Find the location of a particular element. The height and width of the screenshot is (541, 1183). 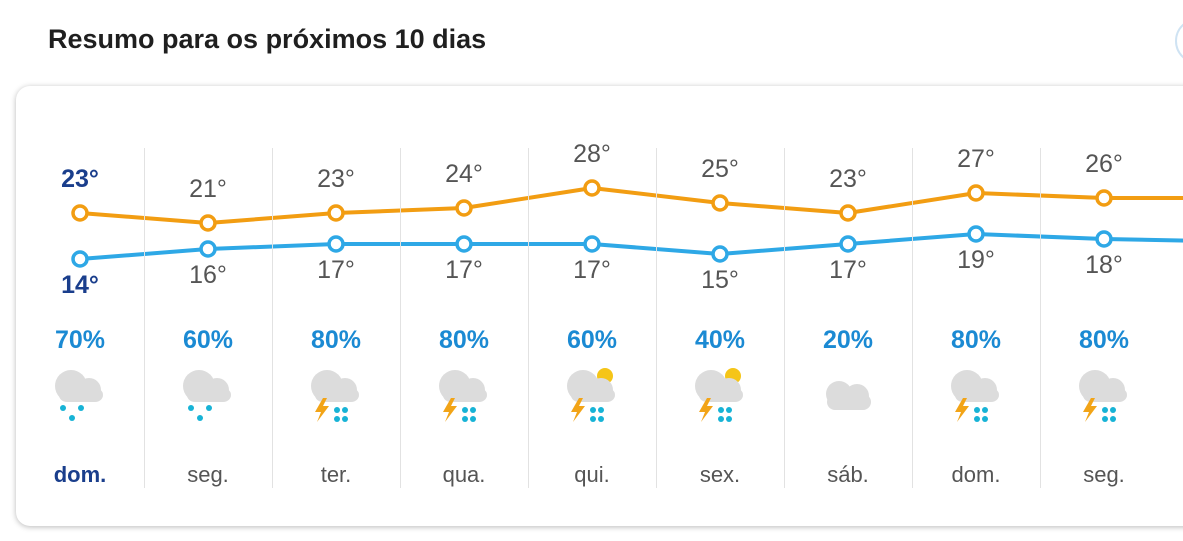

min-temp-label: 14° is located at coordinates (80, 285).